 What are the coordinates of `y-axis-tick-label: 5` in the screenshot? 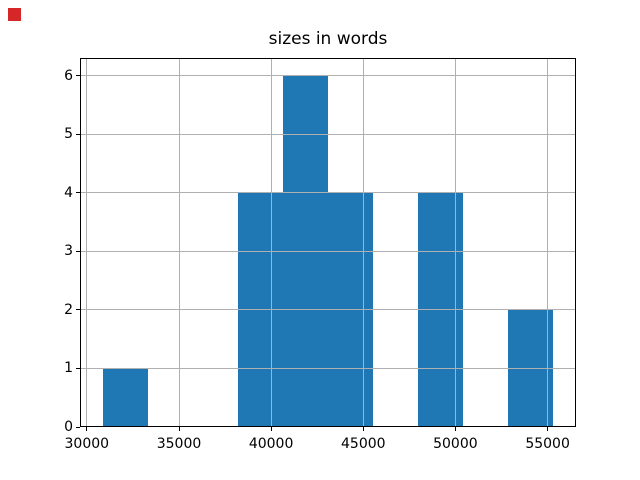 It's located at (68, 134).